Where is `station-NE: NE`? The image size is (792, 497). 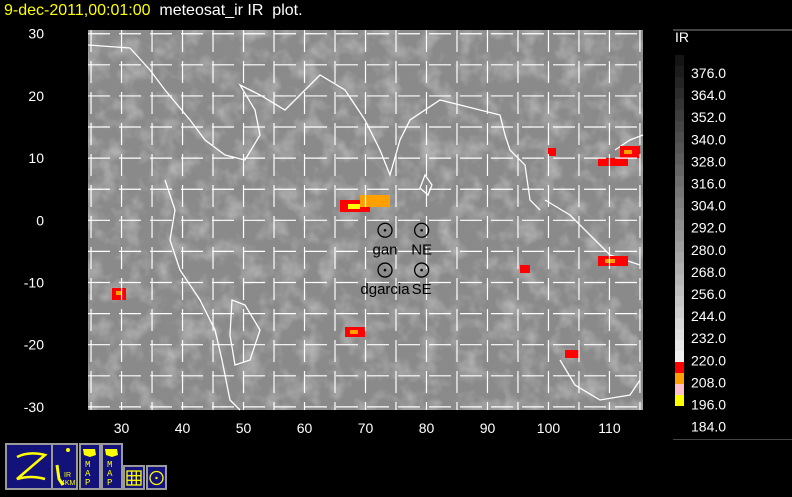
station-NE: NE is located at coordinates (421, 240).